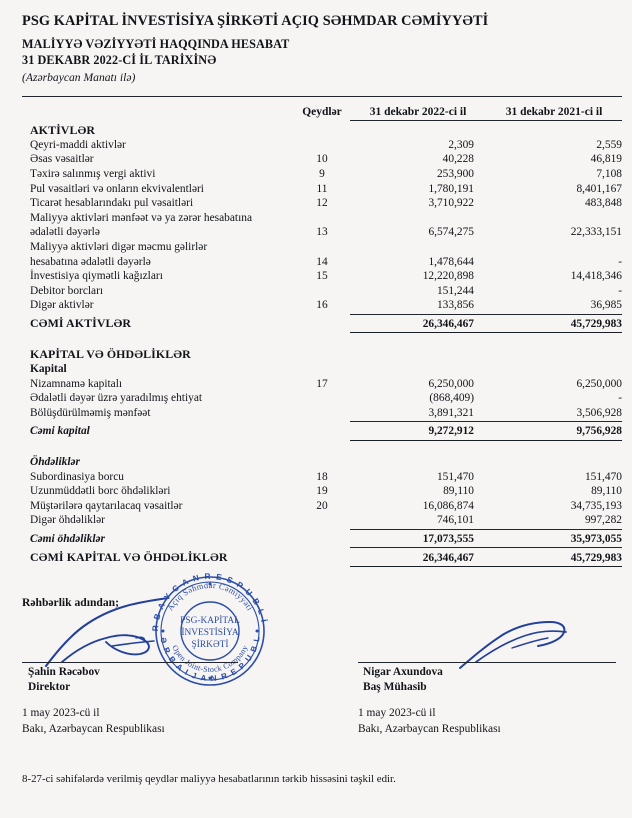 This screenshot has height=818, width=632. Describe the element at coordinates (455, 520) in the screenshot. I see `row-value-2022: 746,101` at that location.